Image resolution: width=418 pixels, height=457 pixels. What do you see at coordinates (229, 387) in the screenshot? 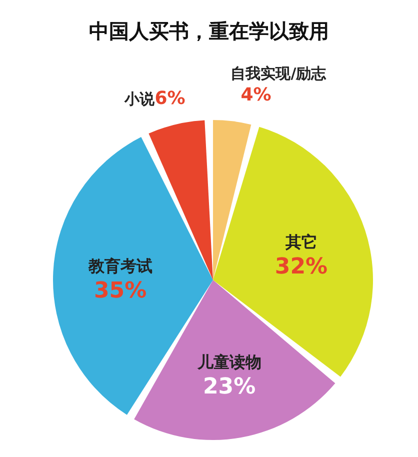
I see `data-label: 23%` at bounding box center [229, 387].